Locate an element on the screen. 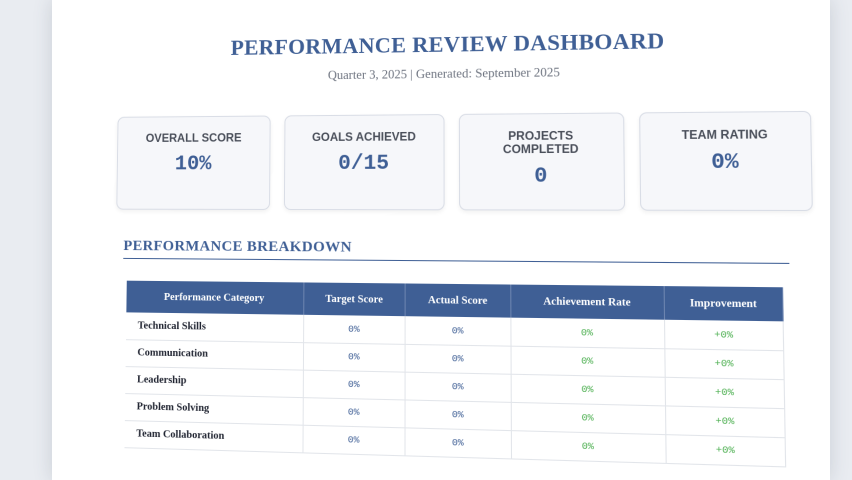 The height and width of the screenshot is (480, 852). column-header: Improvement is located at coordinates (723, 303).